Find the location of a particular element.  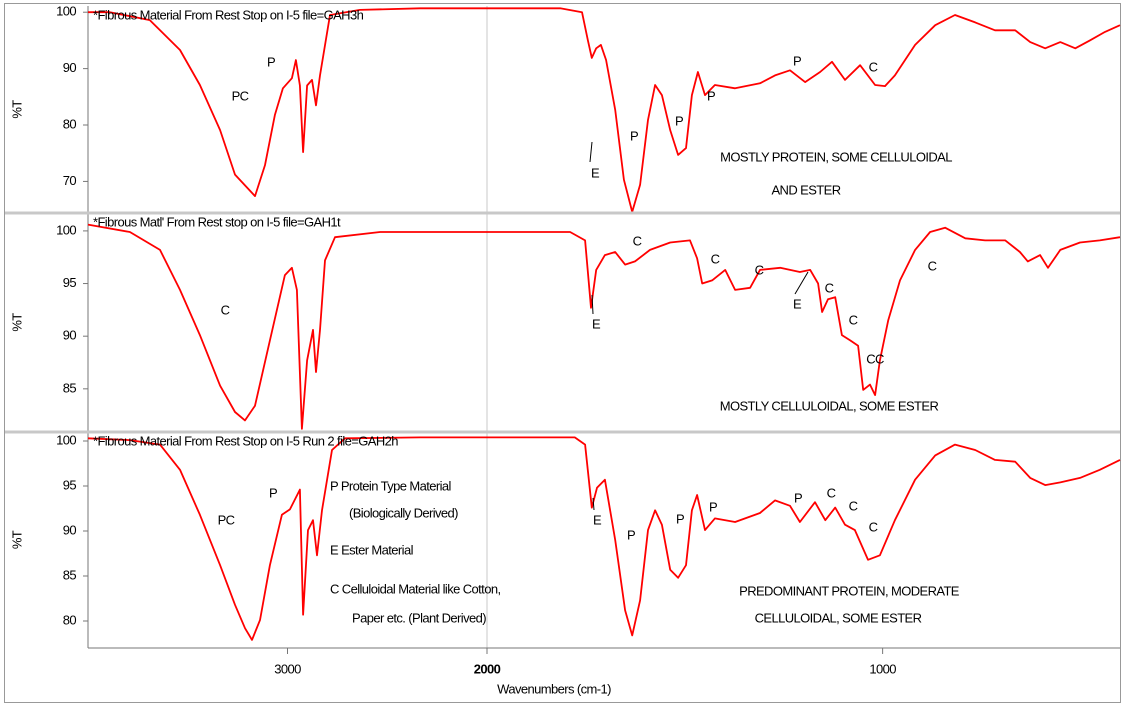

annotation: C Celluloidal Material like Cotton, is located at coordinates (415, 588).